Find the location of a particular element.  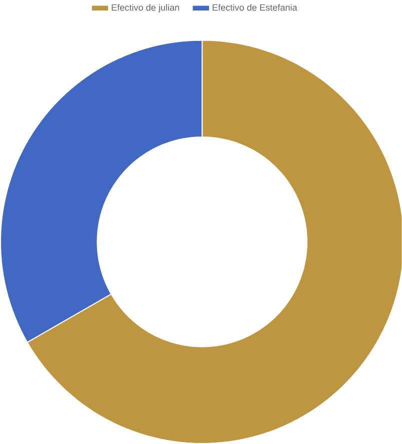

legend-label: Efectivo de Estefania is located at coordinates (255, 7).